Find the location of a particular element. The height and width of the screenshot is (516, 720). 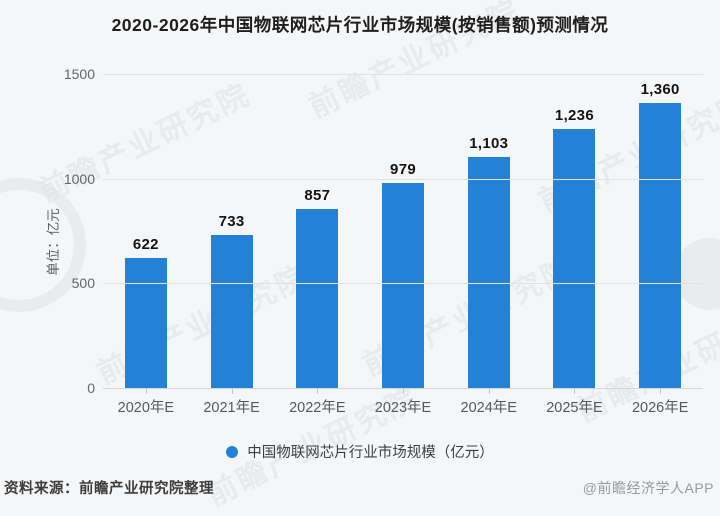

bar-value-label: 733 is located at coordinates (231, 221).